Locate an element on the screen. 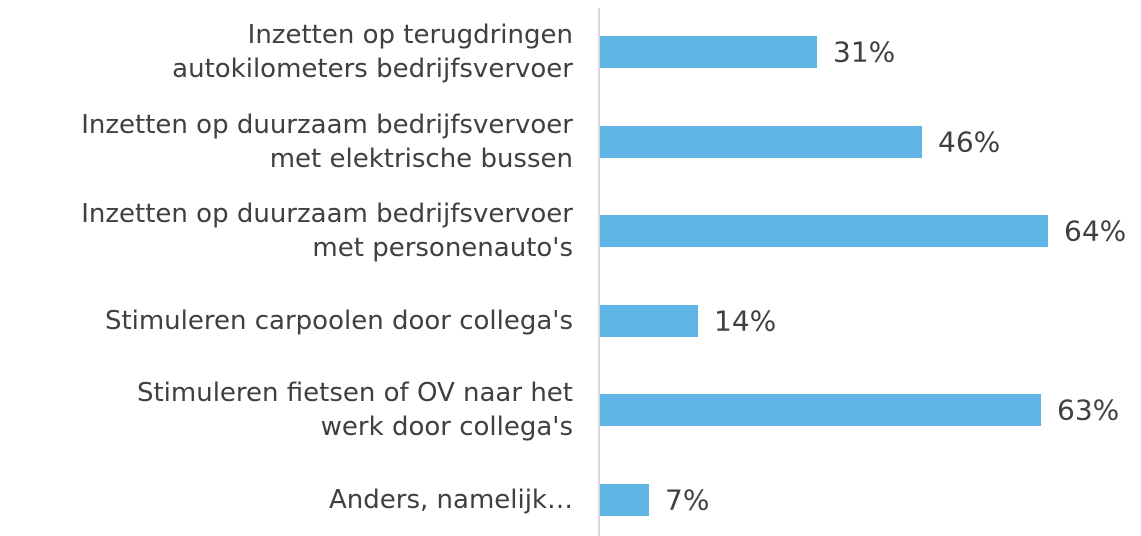 Image resolution: width=1141 pixels, height=536 pixels. value-label: 64% is located at coordinates (1095, 231).